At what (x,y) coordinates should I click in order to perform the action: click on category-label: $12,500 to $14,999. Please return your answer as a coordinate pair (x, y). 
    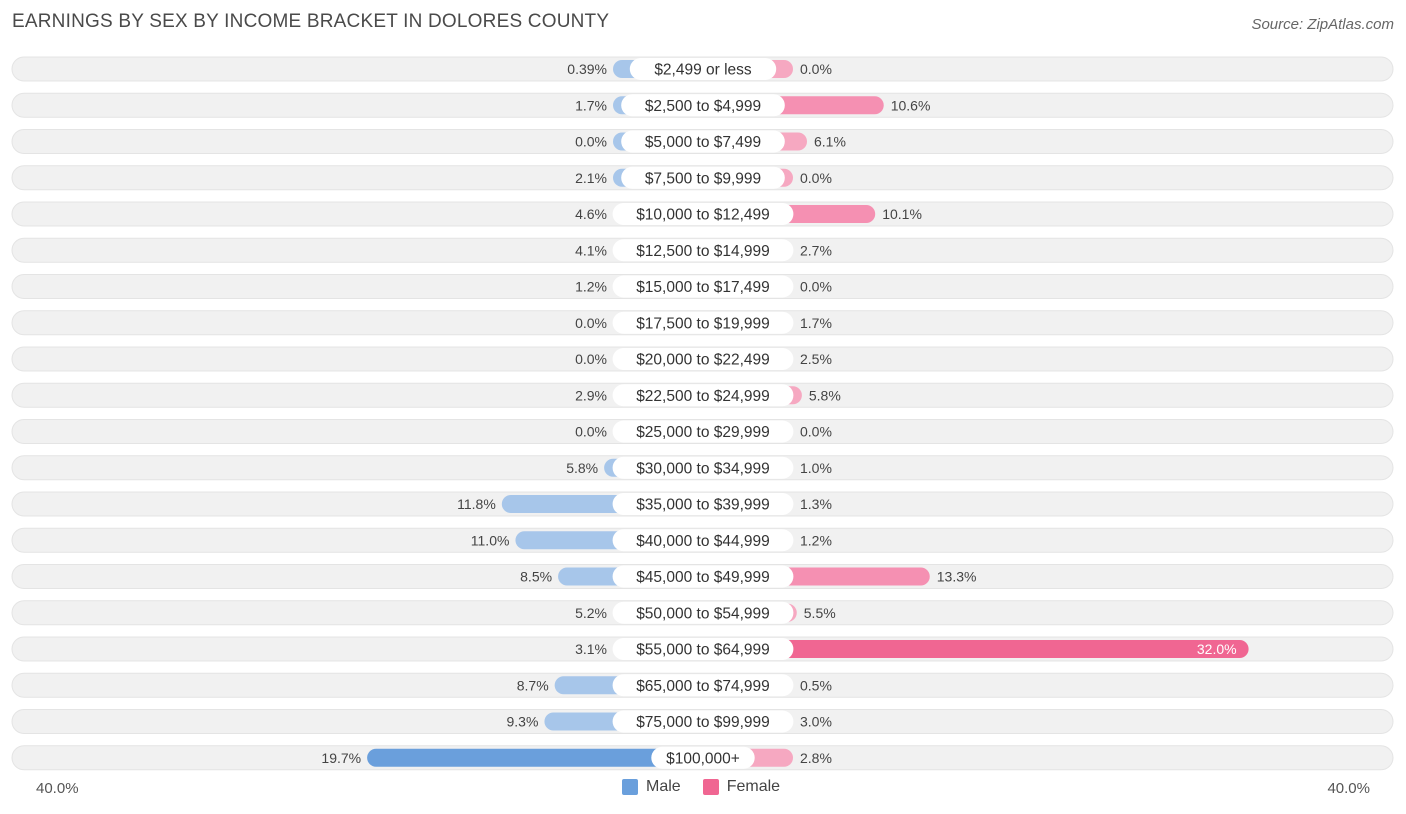
    Looking at the image, I should click on (703, 251).